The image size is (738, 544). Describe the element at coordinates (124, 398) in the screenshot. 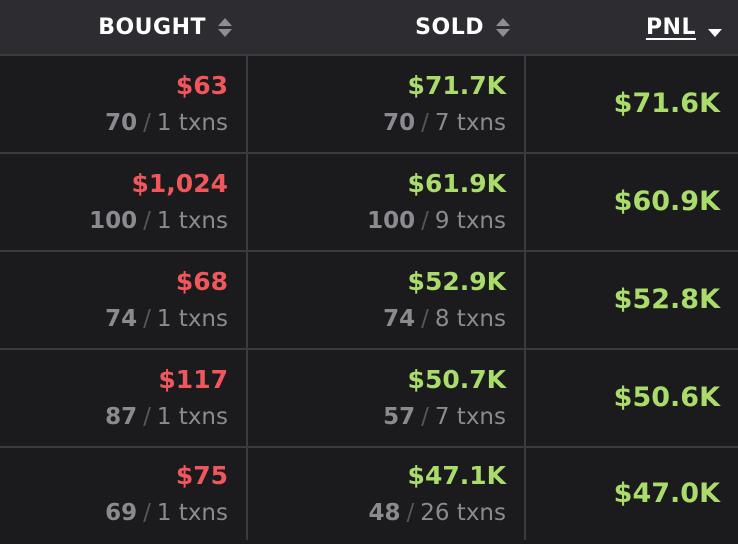

I see `bought-cell: $117 87/1 txns` at that location.